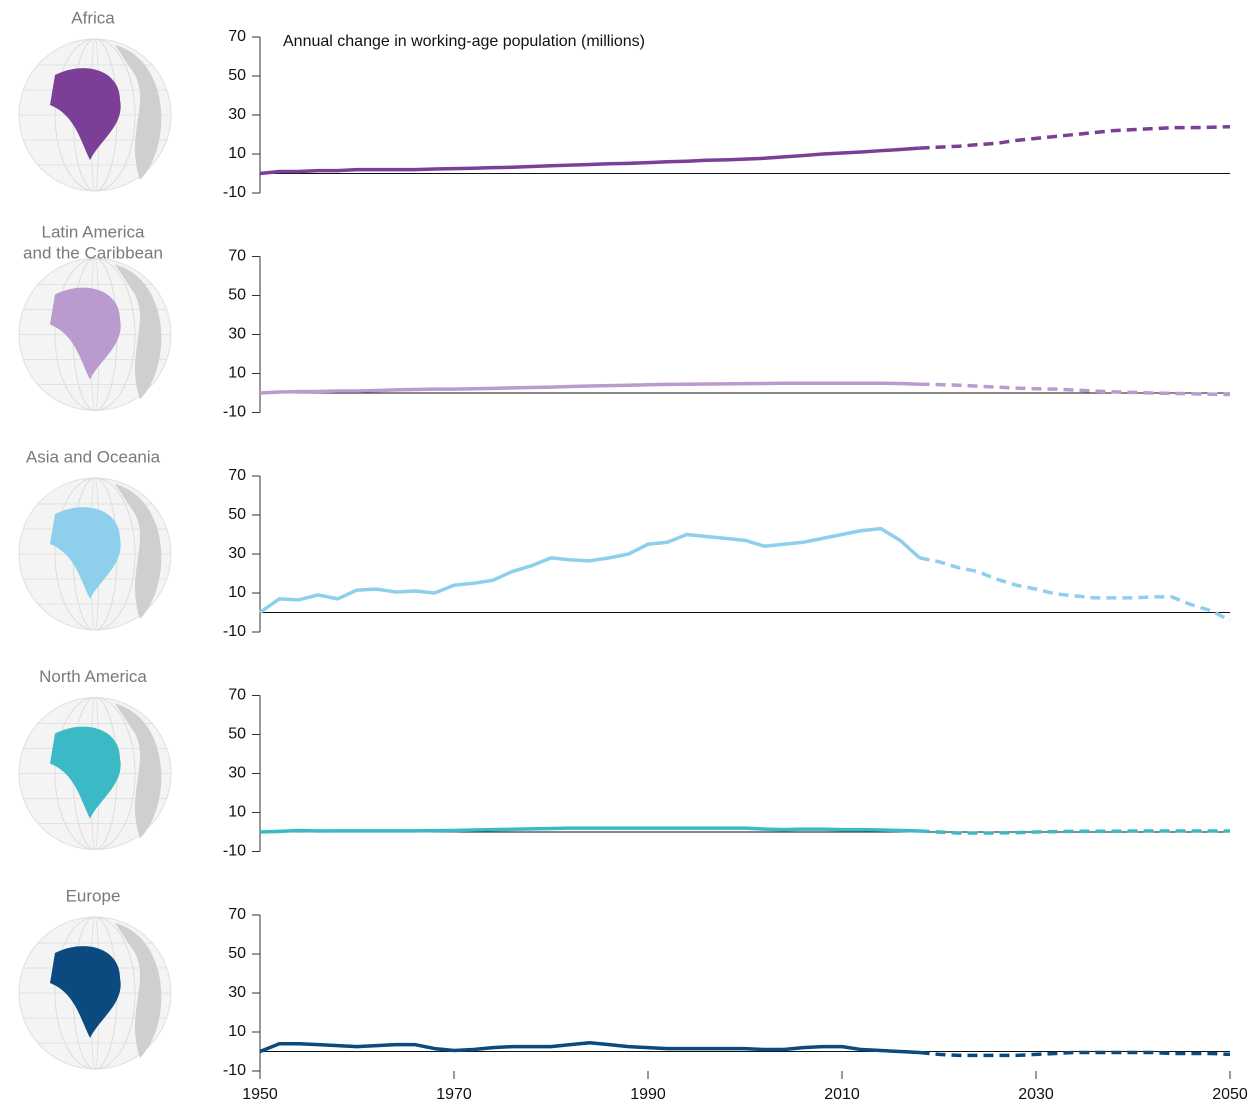 Image resolution: width=1260 pixels, height=1113 pixels. Describe the element at coordinates (93, 676) in the screenshot. I see `region-title: North America` at that location.